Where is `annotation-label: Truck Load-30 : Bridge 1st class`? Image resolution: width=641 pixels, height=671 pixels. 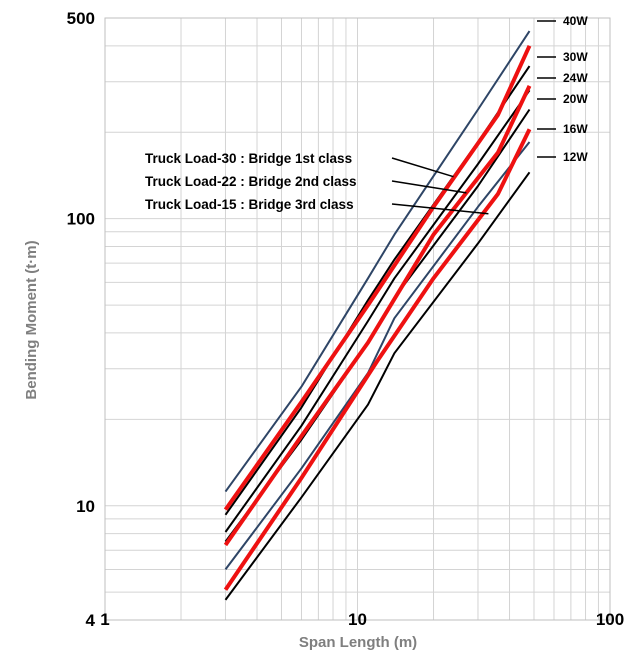
annotation-label: Truck Load-30 : Bridge 1st class is located at coordinates (248, 158).